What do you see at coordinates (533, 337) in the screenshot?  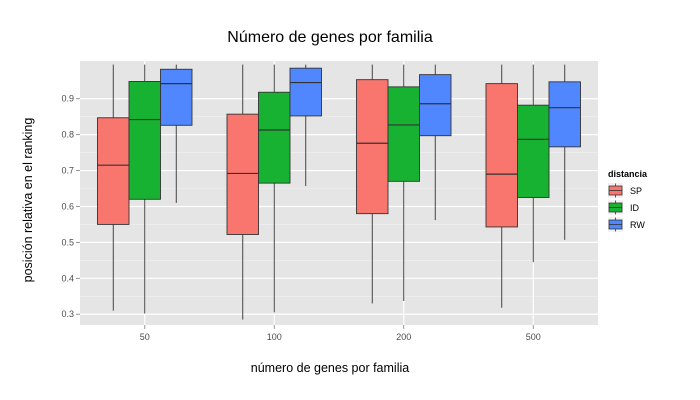 I see `x-tick-label: 500` at bounding box center [533, 337].